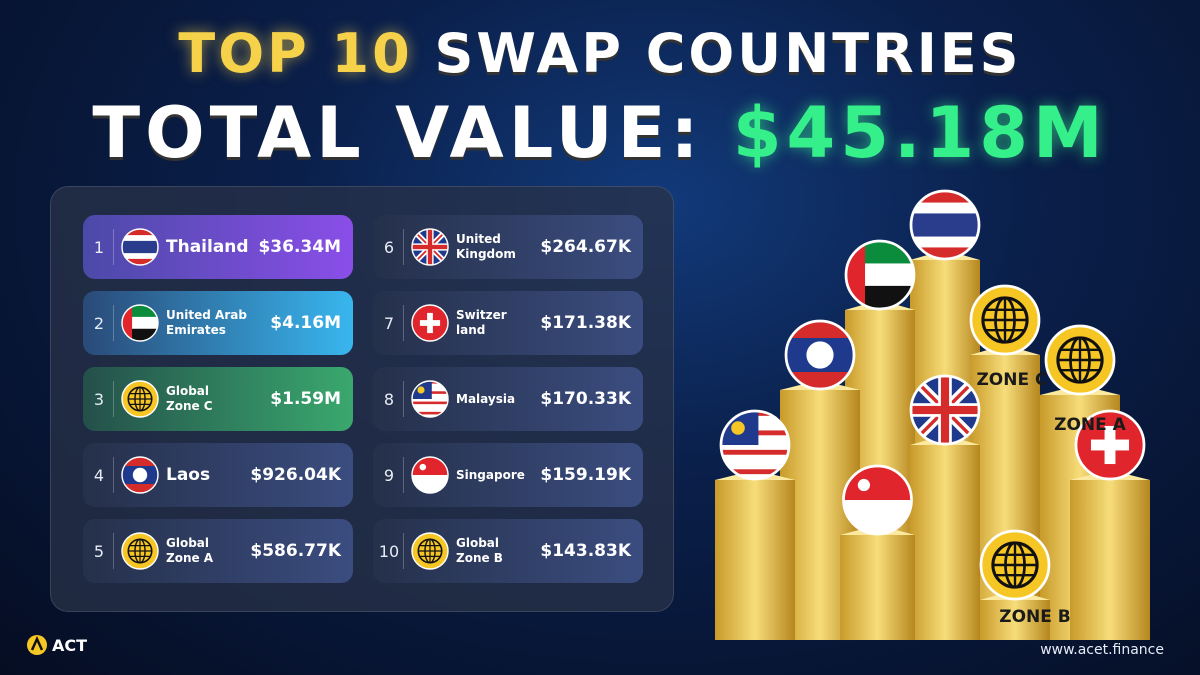 The height and width of the screenshot is (675, 1200). I want to click on rank: 4, so click(99, 475).